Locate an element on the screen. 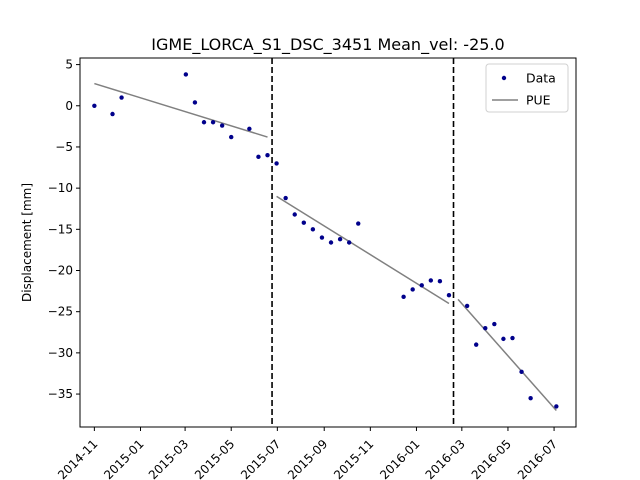 Image resolution: width=640 pixels, height=480 pixels. y-axis-label: Displacement [mm] is located at coordinates (27, 242).